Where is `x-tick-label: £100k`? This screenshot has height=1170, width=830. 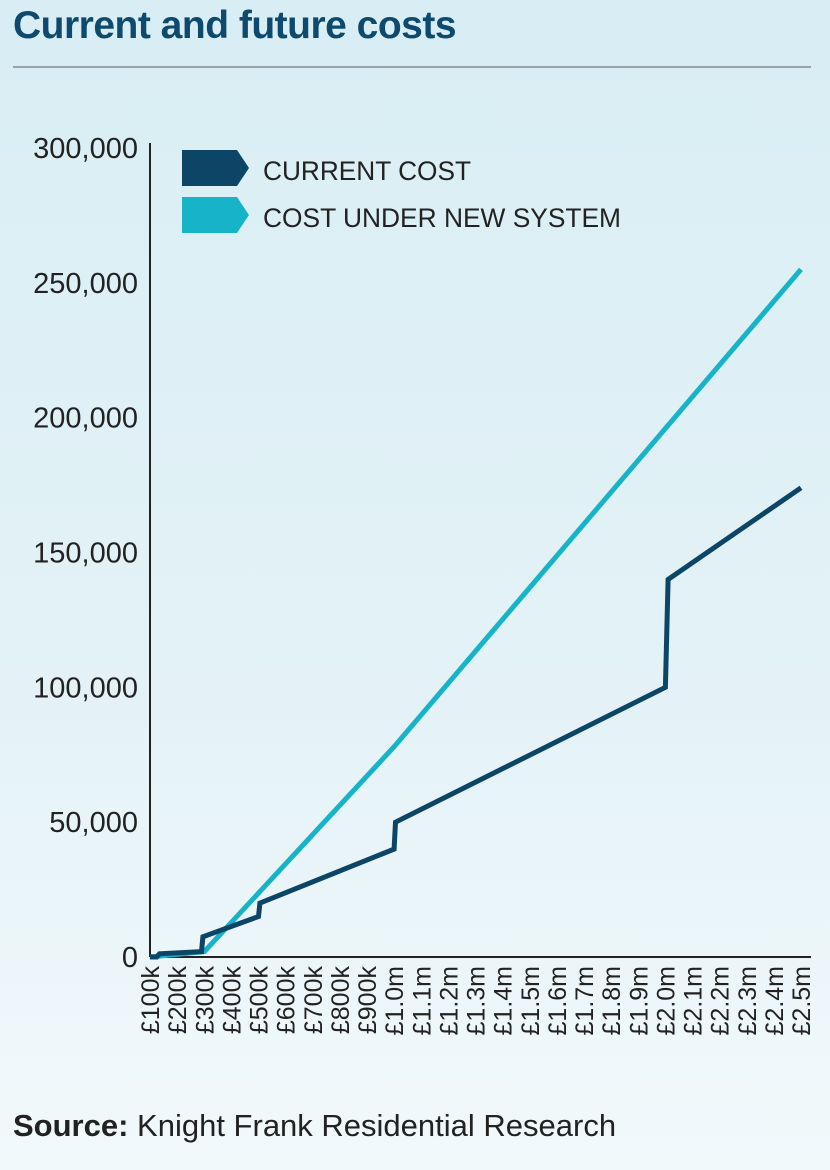
x-tick-label: £100k is located at coordinates (151, 1000).